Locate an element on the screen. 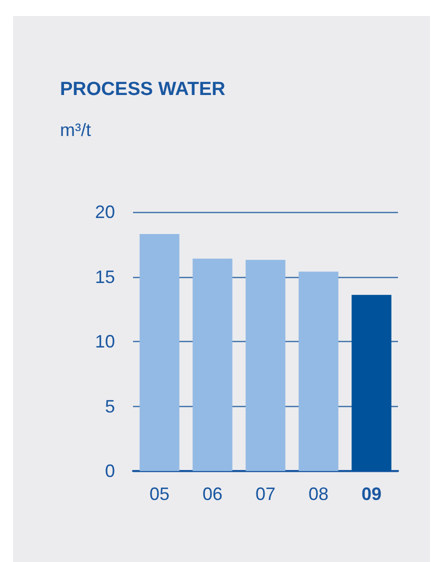 Image resolution: width=437 pixels, height=562 pixels. y-tick-label: 15 is located at coordinates (104, 276).